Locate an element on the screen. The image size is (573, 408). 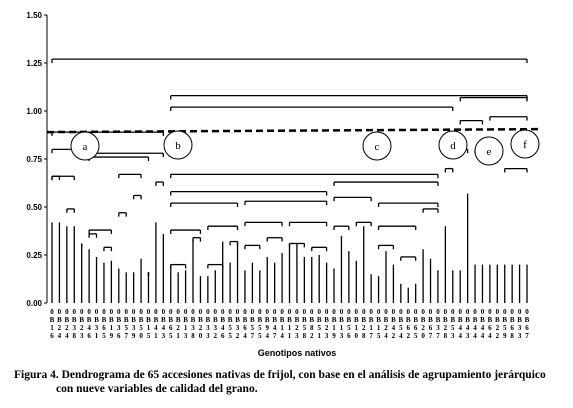
cluster-circle-b is located at coordinates (178, 145).